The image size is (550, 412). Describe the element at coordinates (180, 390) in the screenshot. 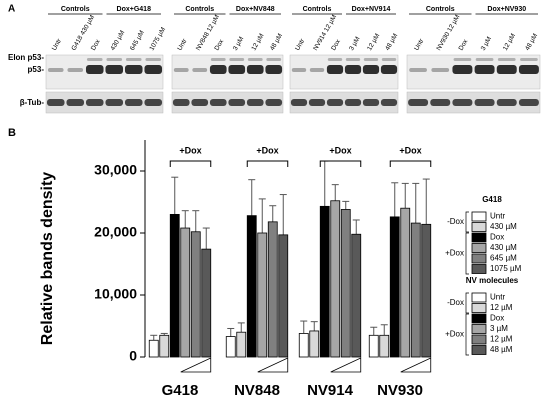

I see `x-tick-label: G418` at that location.